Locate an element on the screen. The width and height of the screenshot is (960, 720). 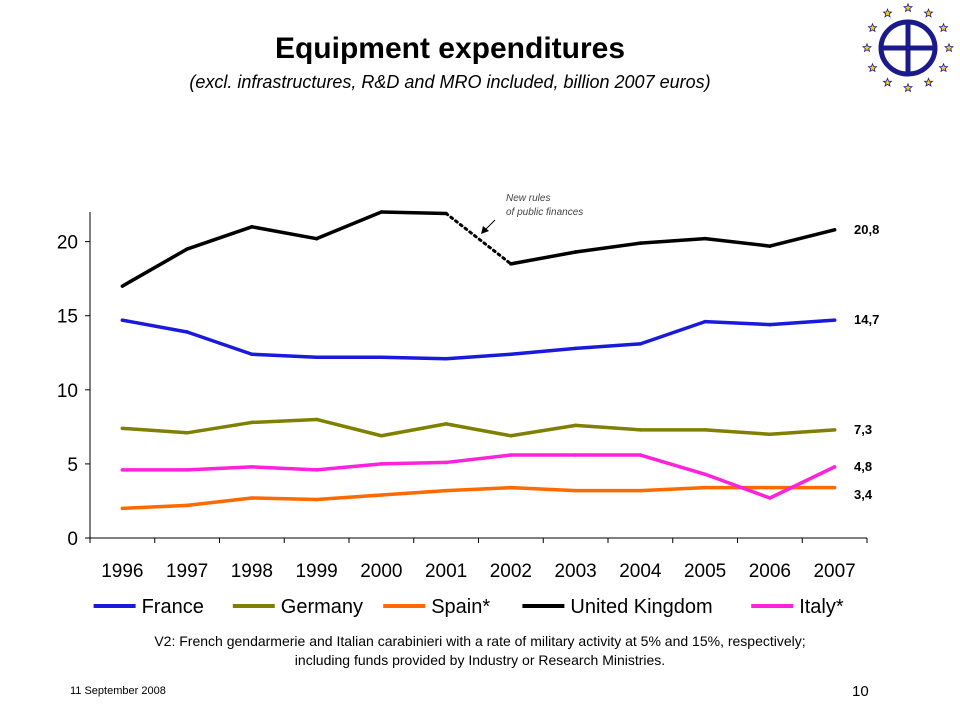
slide-date: 11 September 2008 is located at coordinates (118, 691).